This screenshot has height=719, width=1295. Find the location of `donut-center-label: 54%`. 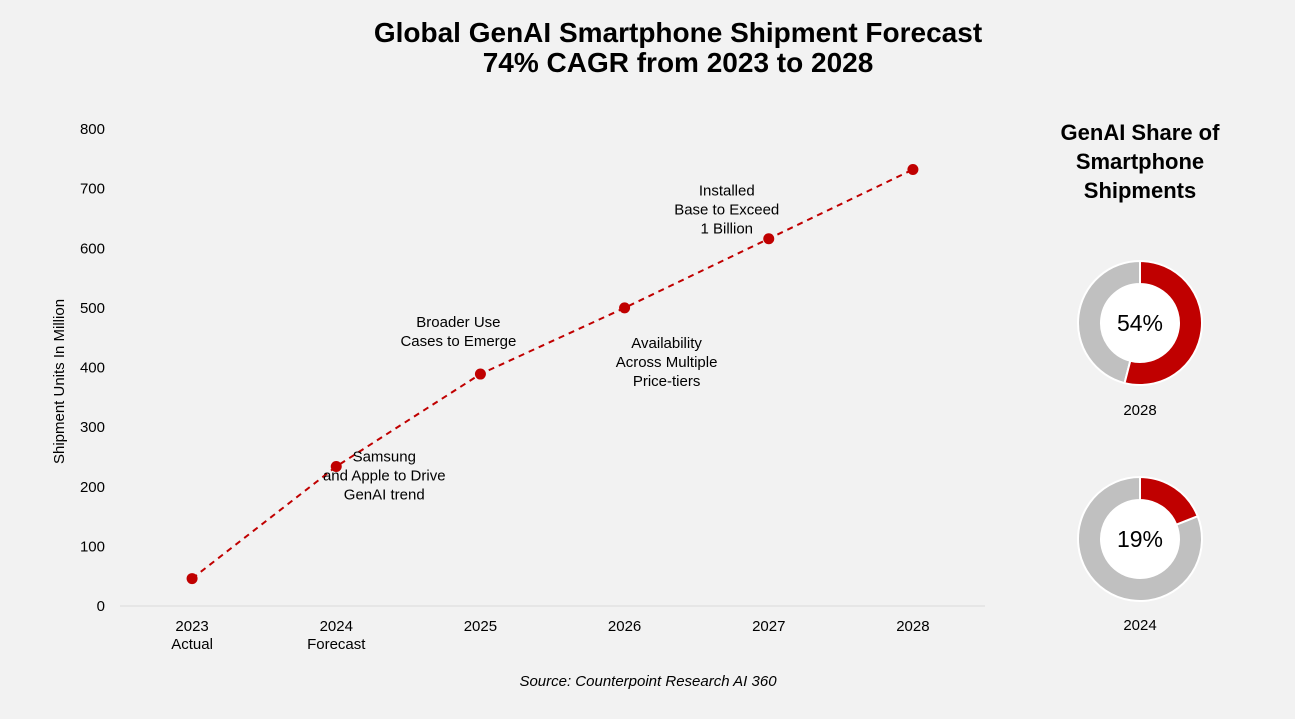

donut-center-label: 54% is located at coordinates (1140, 323).